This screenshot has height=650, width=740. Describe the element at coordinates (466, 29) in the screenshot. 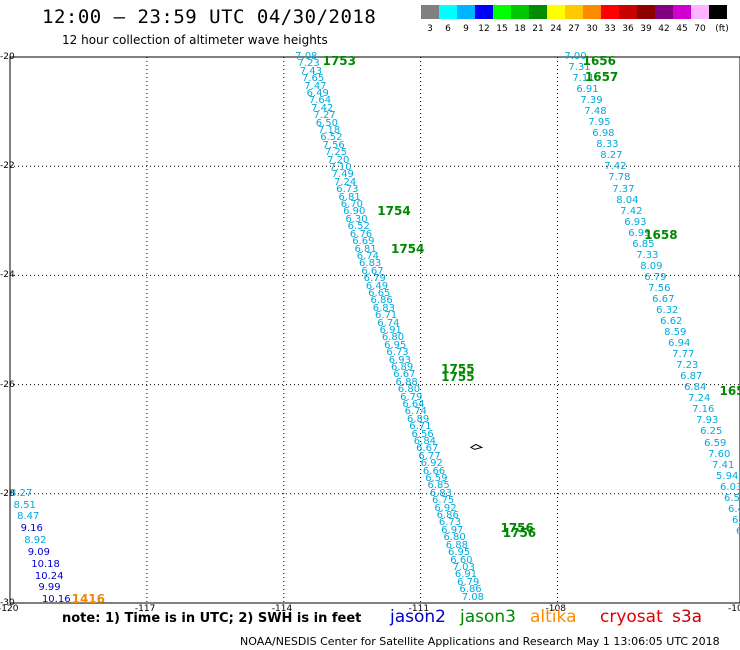

I see `legend-label: 9` at that location.